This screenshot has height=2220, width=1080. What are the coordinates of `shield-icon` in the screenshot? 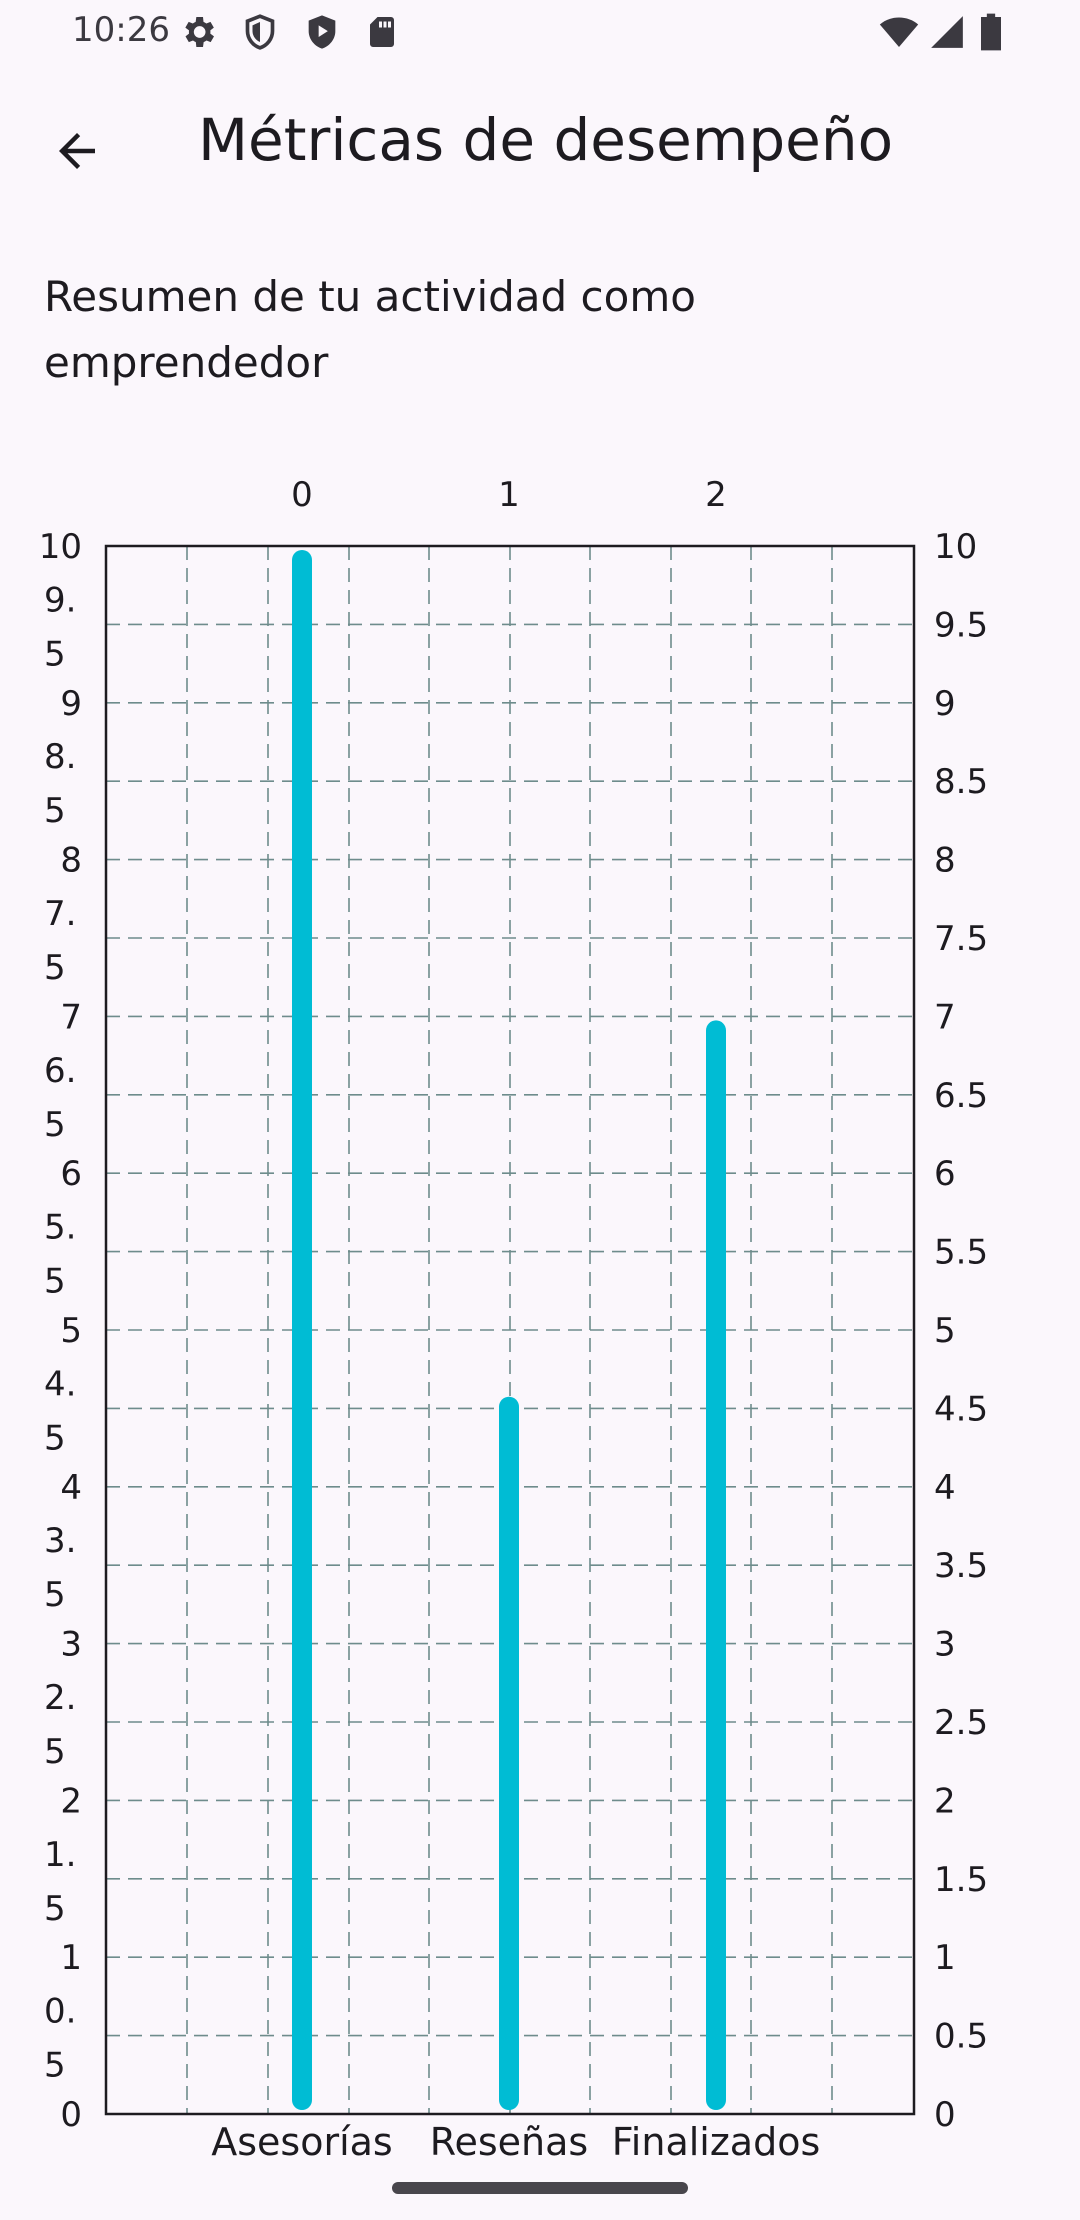 It's located at (260, 32).